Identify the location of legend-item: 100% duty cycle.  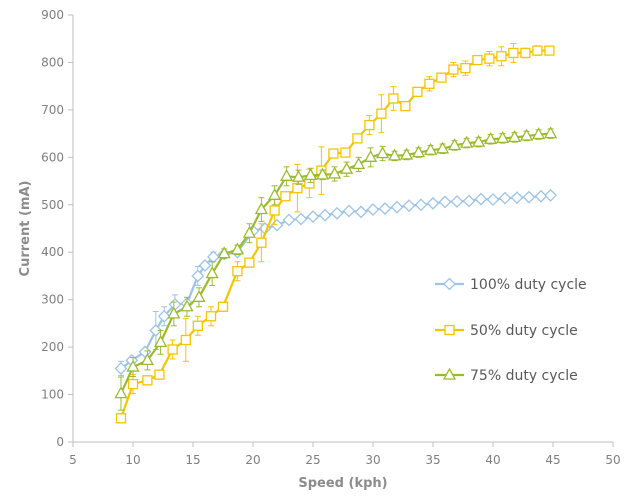
(511, 285).